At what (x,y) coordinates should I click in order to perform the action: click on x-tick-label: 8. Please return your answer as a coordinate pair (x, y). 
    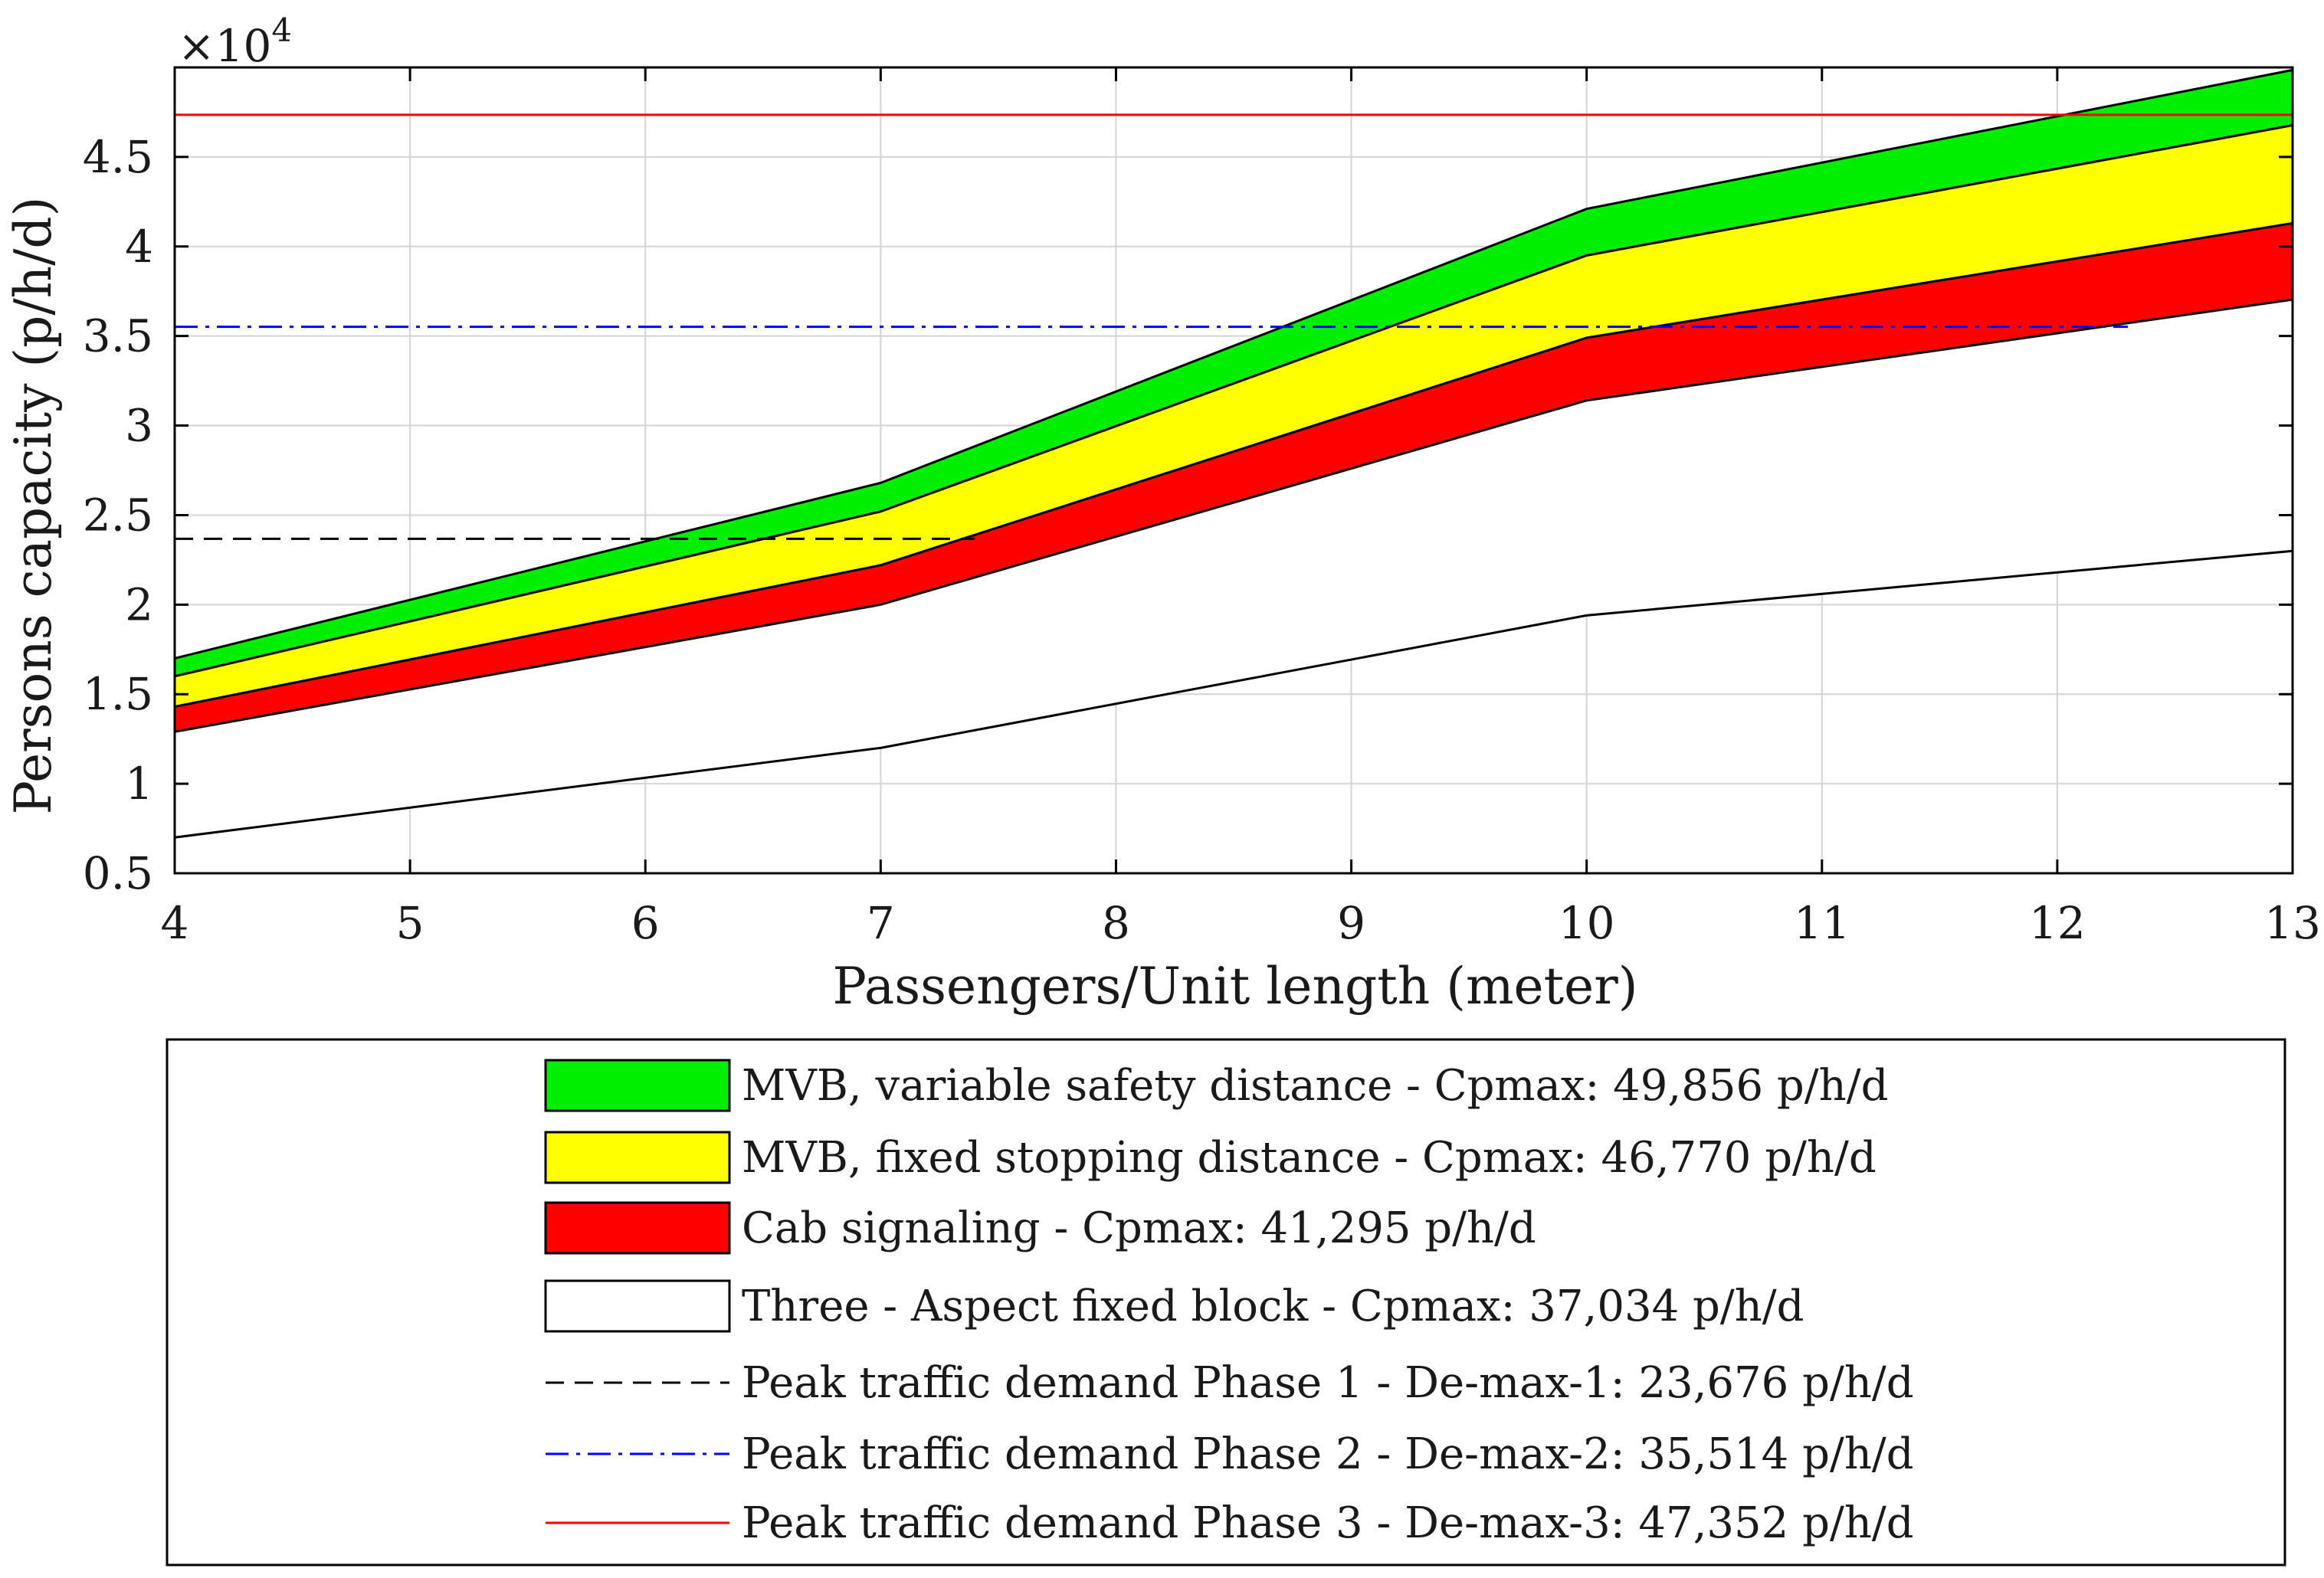
    Looking at the image, I should click on (1116, 923).